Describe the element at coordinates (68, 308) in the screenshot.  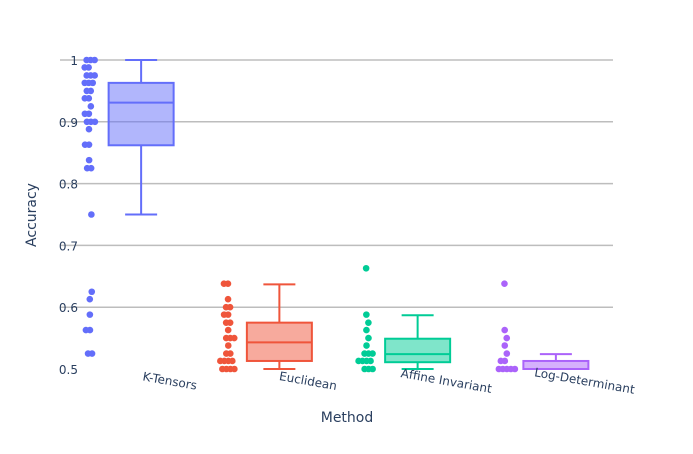
I see `y-tick-label: 0.6` at that location.